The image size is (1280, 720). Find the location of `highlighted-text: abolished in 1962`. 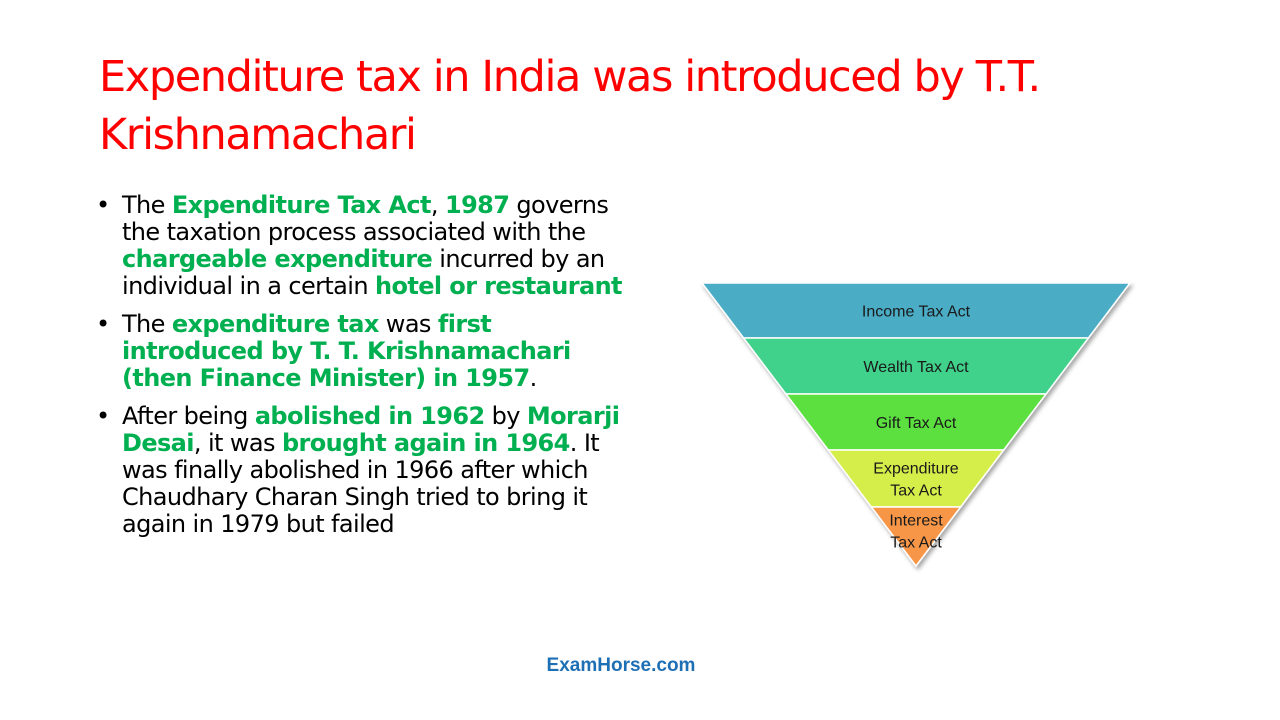

highlighted-text: abolished in 1962 is located at coordinates (369, 416).